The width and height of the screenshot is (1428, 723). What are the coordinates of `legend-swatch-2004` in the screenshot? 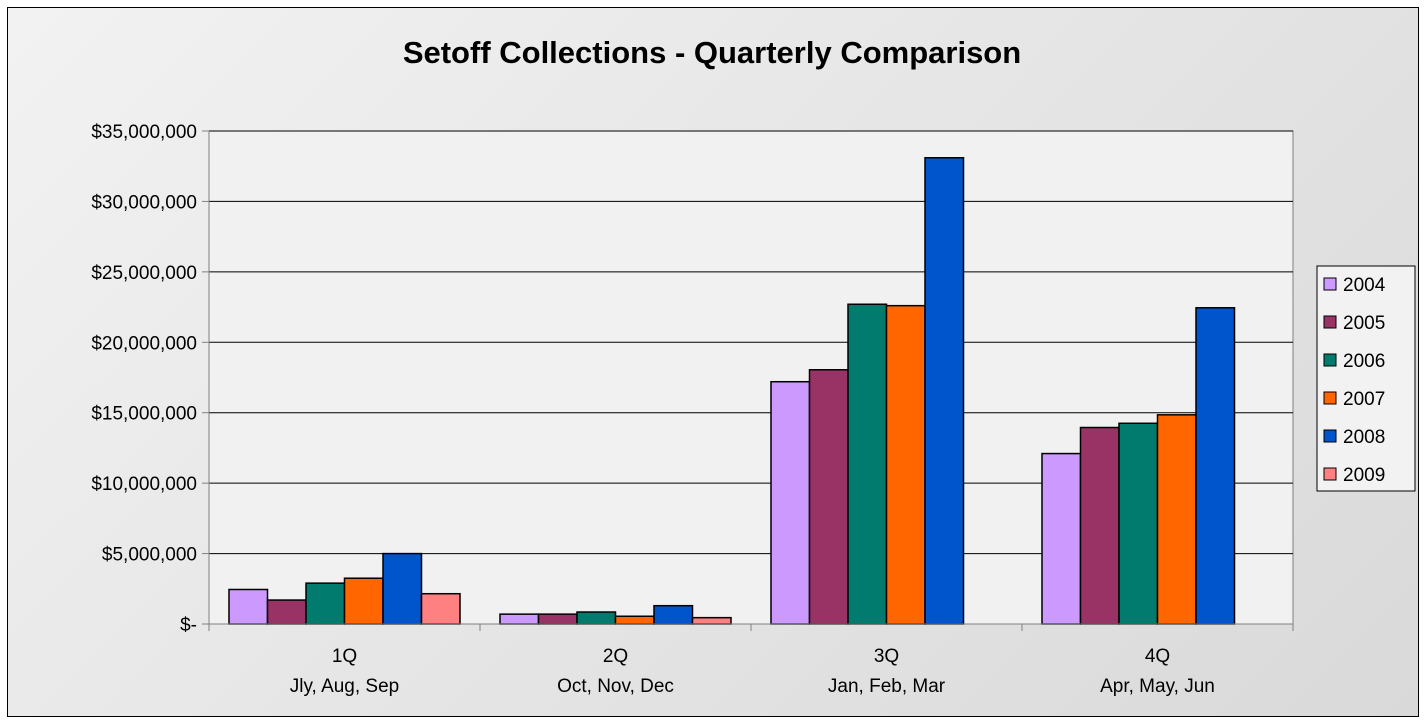 It's located at (1330, 284).